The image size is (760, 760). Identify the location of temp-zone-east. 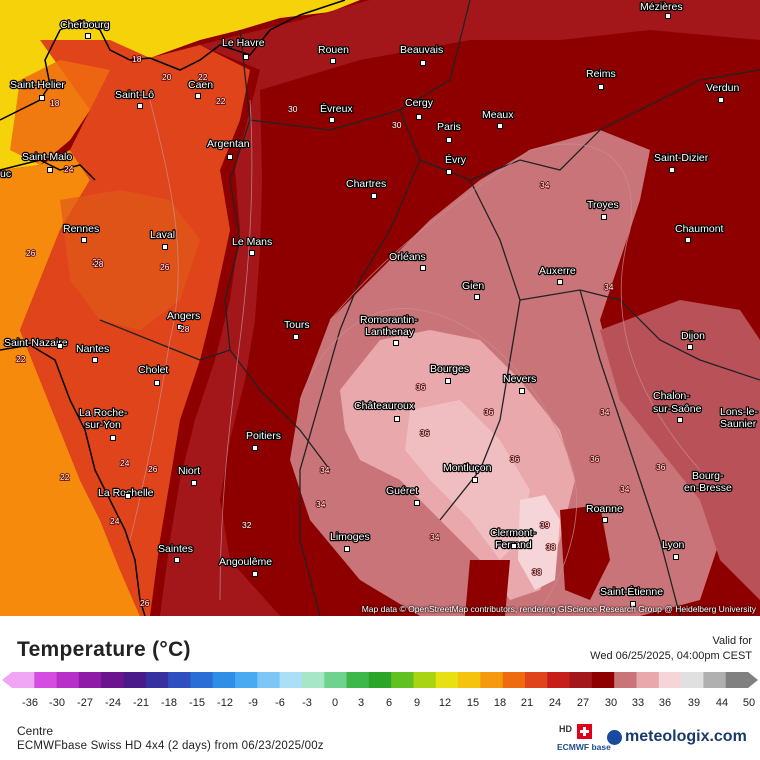
(680, 450).